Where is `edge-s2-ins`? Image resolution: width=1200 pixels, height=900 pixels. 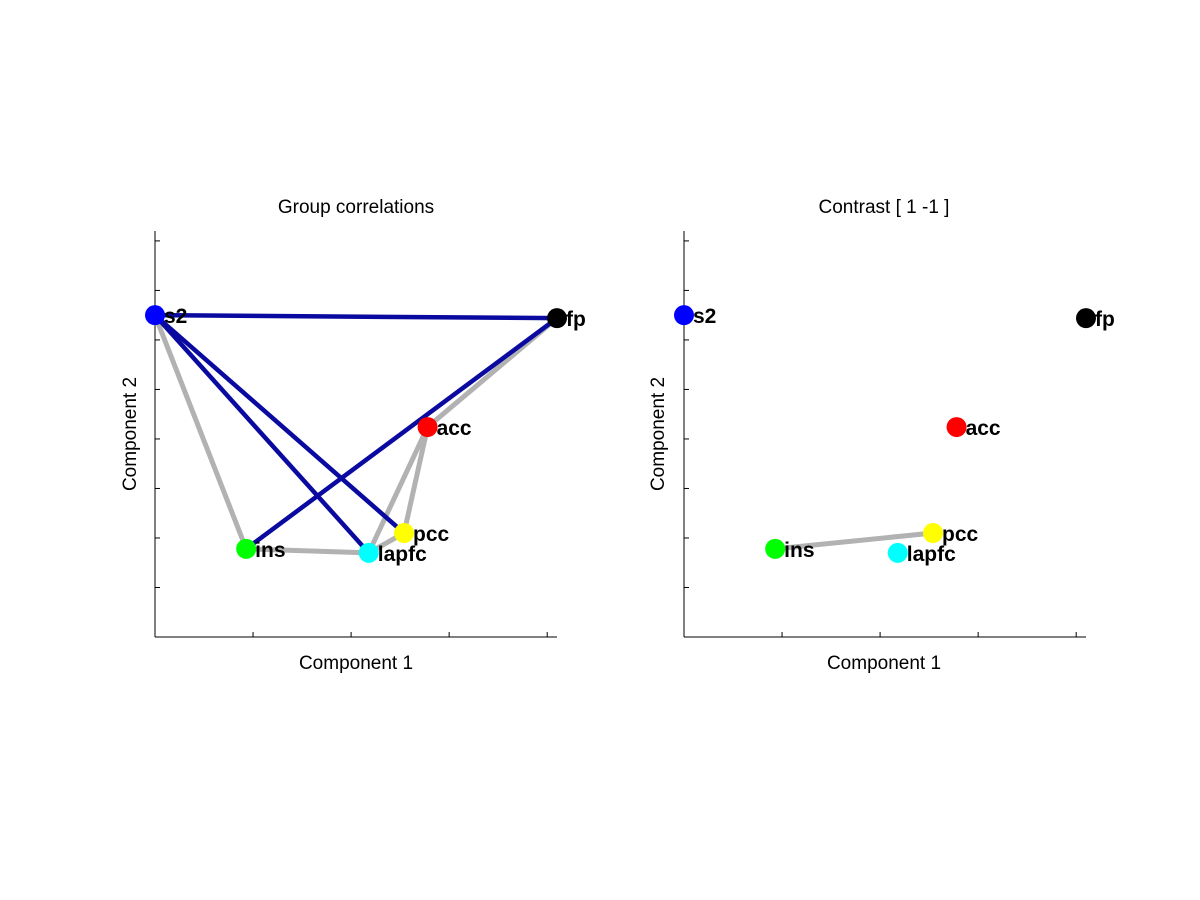
edge-s2-ins is located at coordinates (200, 432).